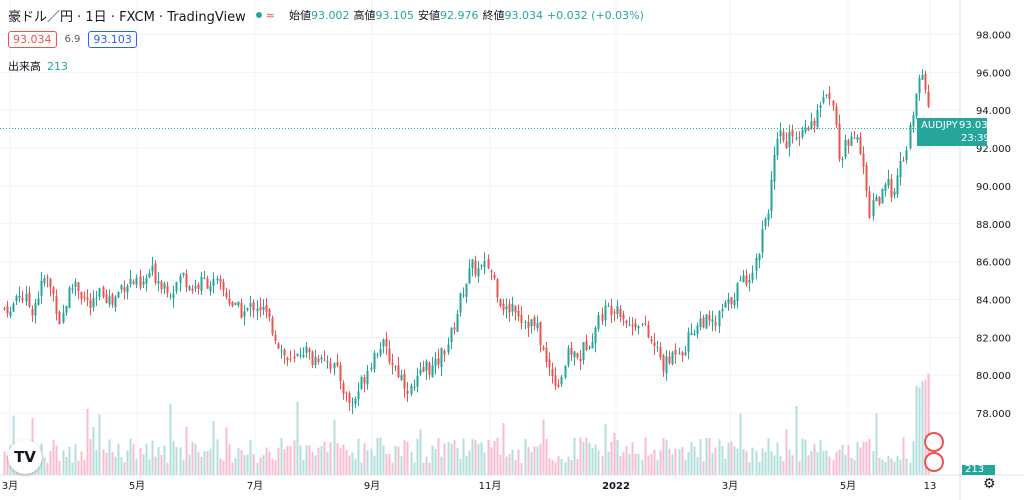 This screenshot has width=1024, height=500. Describe the element at coordinates (989, 484) in the screenshot. I see `gear-icon: ⚙` at that location.